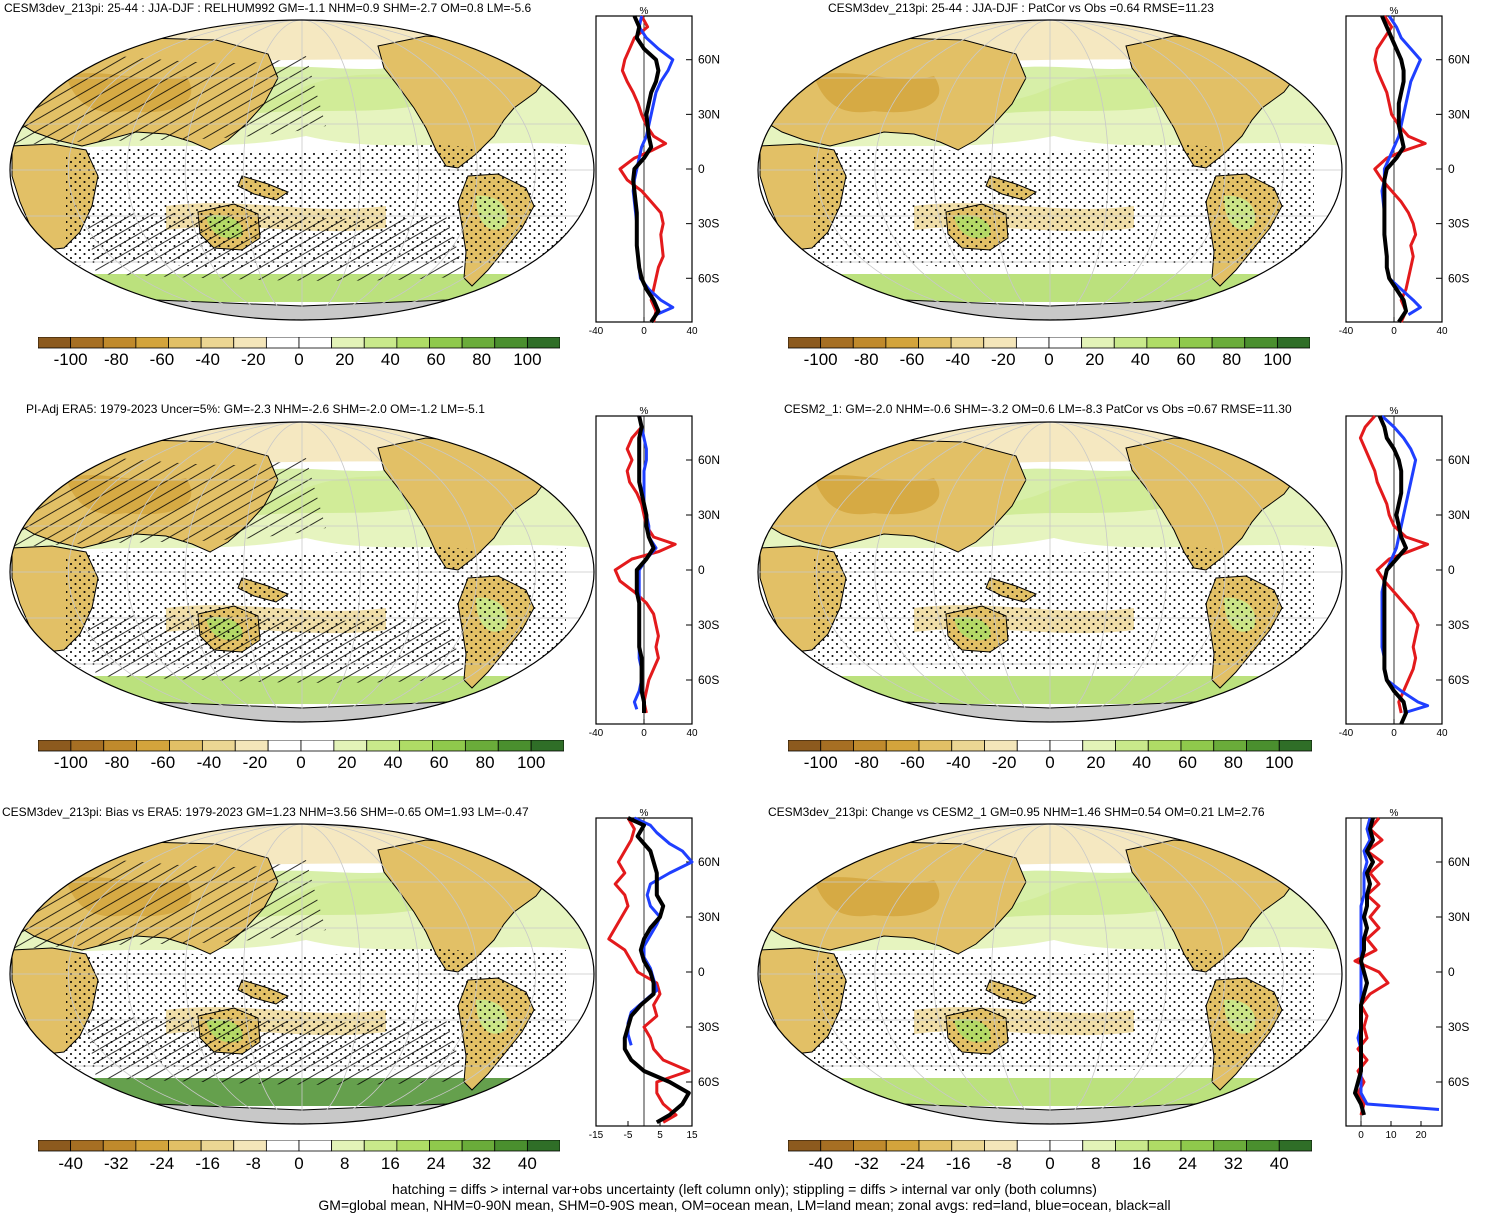 The image size is (1489, 1214). I want to click on colorbar-tick-label: -60, so click(912, 762).